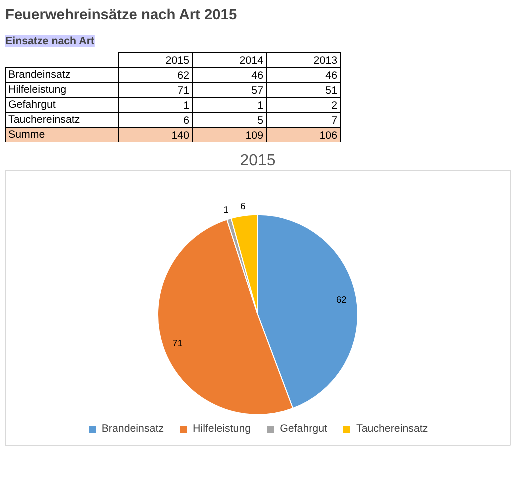 The image size is (517, 499). I want to click on chart-title: 2015, so click(258, 161).